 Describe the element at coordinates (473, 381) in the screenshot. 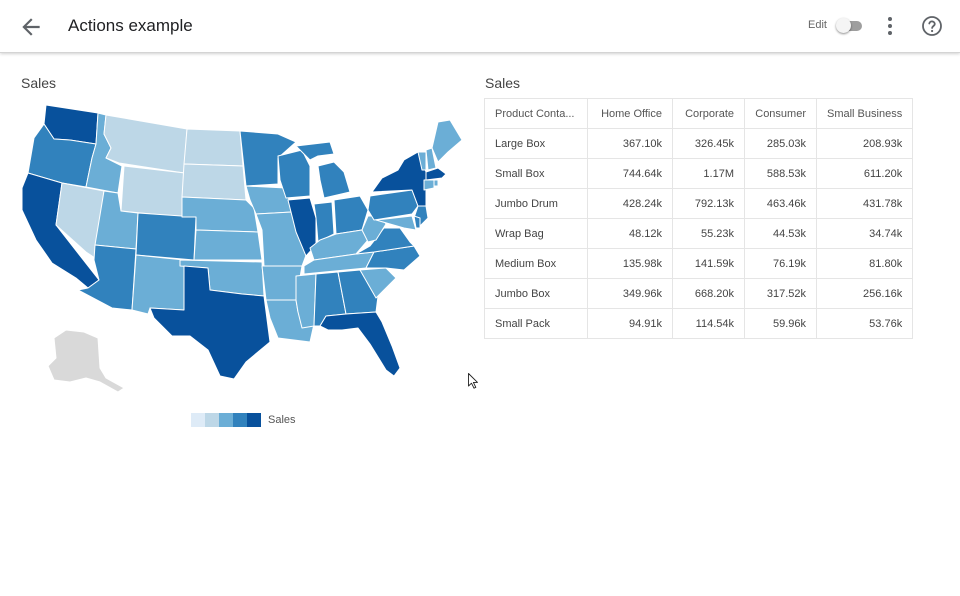

I see `mouse-pointer-icon` at that location.